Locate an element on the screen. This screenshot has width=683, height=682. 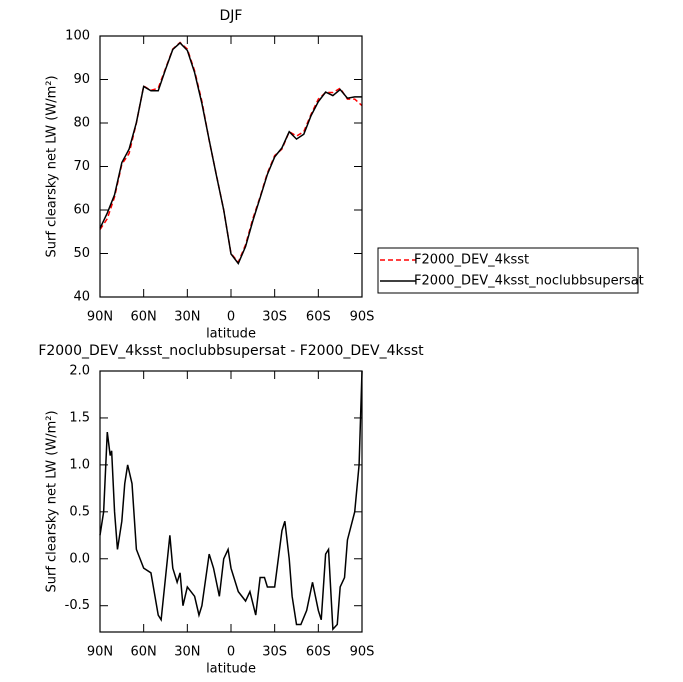
y-tick-label: 2.0 is located at coordinates (79, 371).